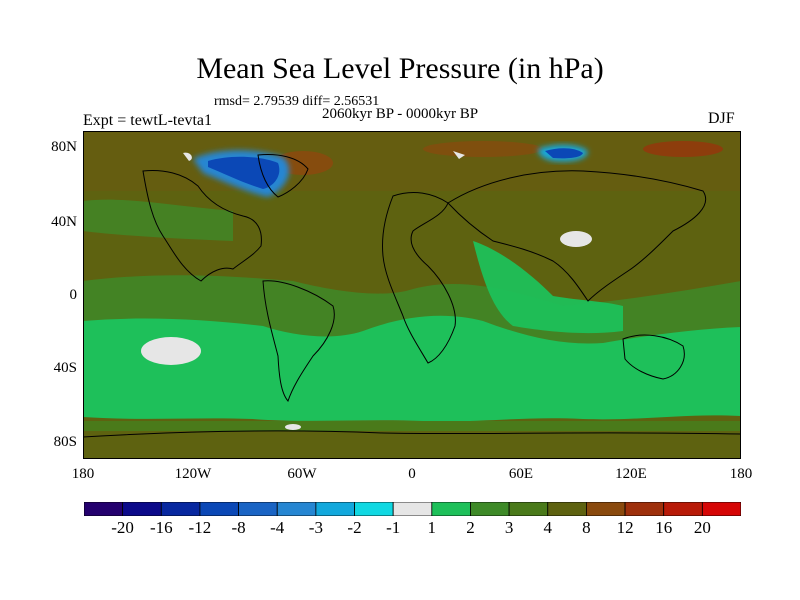 The height and width of the screenshot is (600, 800). Describe the element at coordinates (193, 474) in the screenshot. I see `lon-label-120w: 120W` at that location.